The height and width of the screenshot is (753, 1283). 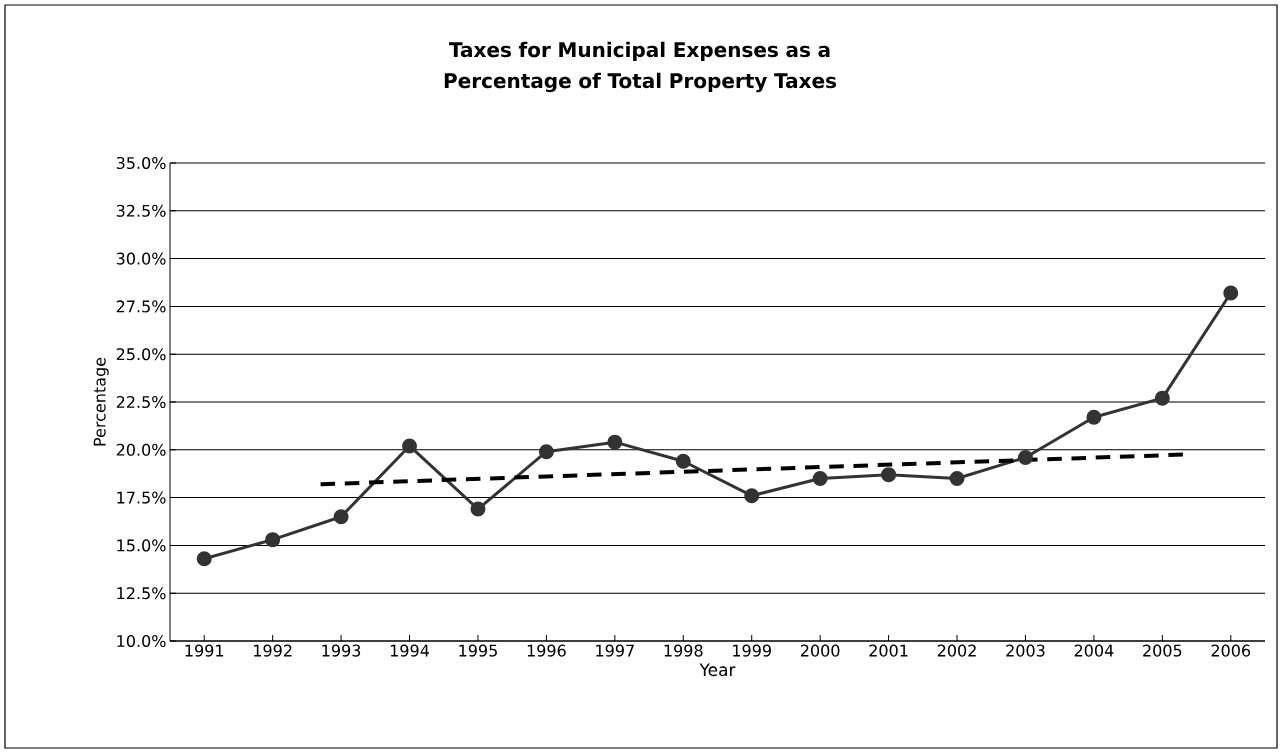 What do you see at coordinates (640, 67) in the screenshot?
I see `chart-title: Taxes for Municipal Expenses as a Percentage of Total Property Taxes` at bounding box center [640, 67].